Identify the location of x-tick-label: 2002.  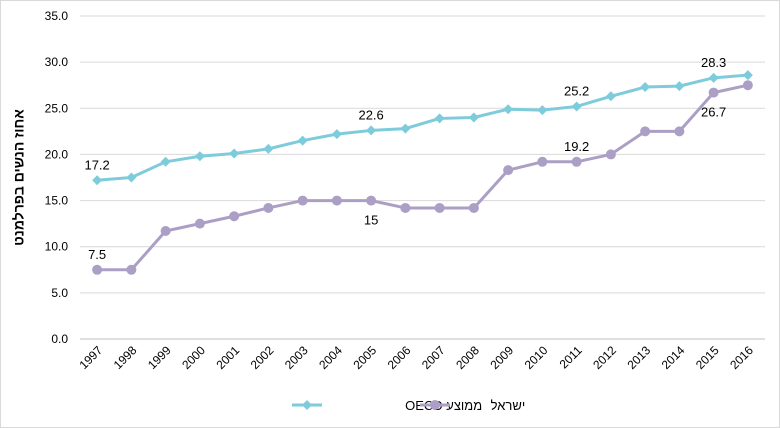
(262, 357).